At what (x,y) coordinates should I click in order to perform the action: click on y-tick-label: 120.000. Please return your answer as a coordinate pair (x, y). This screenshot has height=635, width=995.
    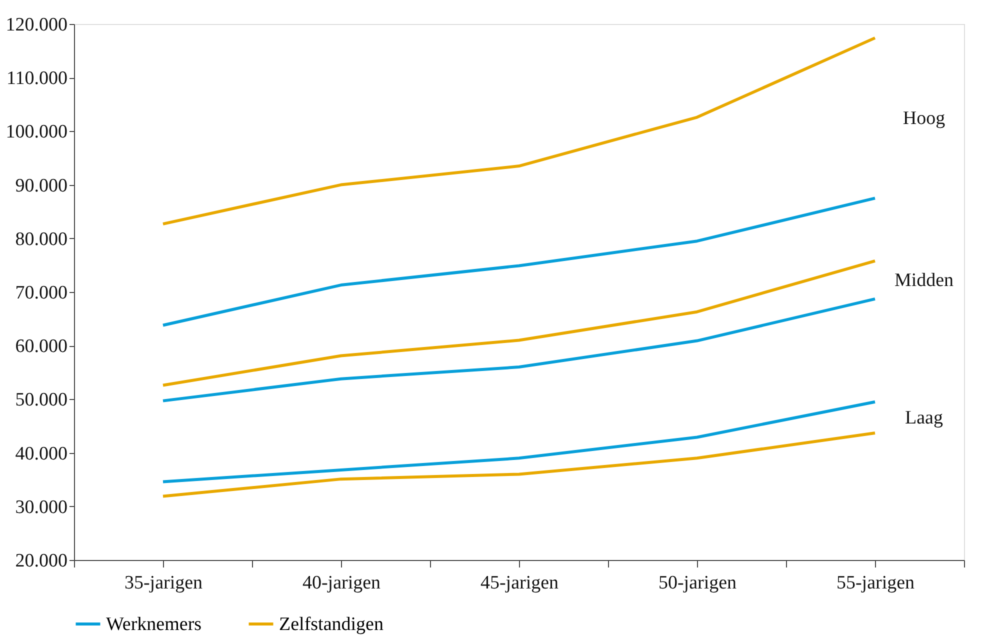
    Looking at the image, I should click on (37, 25).